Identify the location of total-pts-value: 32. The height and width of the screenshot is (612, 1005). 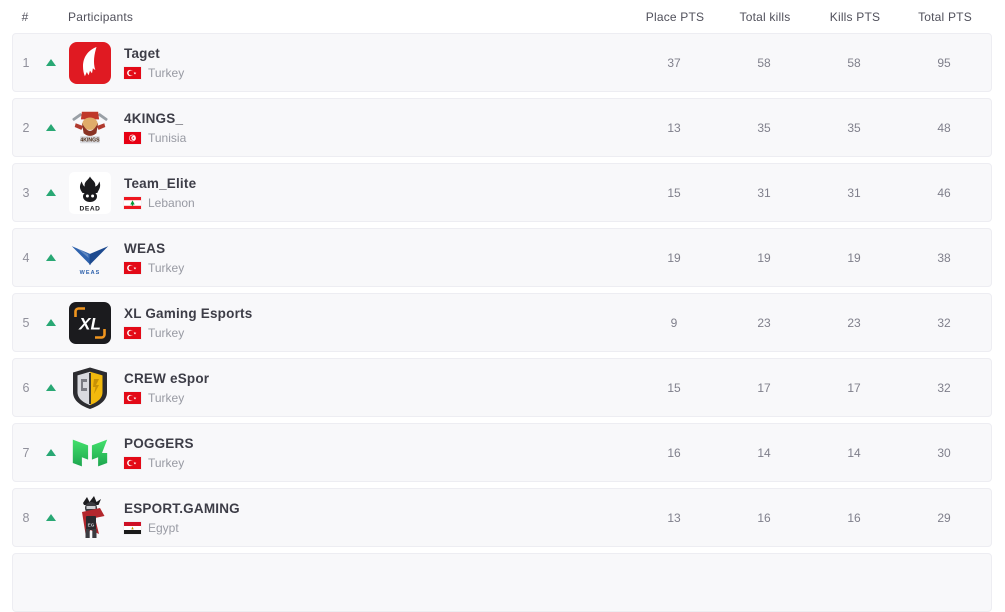
(944, 387).